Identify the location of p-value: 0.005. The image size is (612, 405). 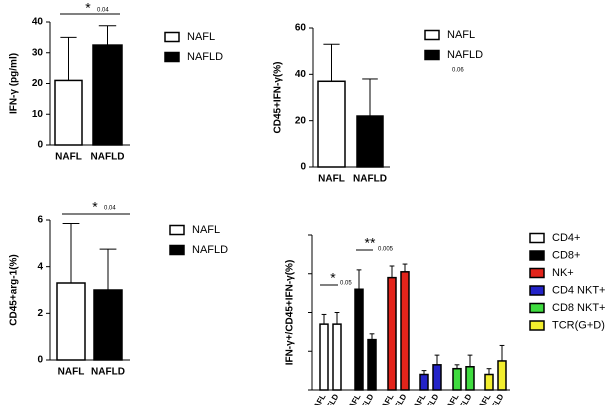
(386, 250).